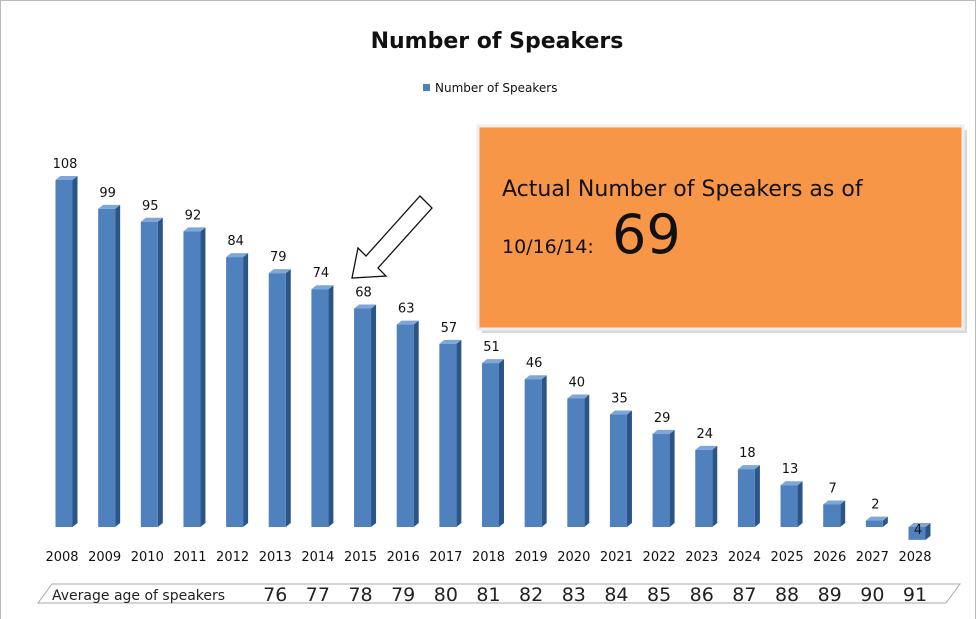 The height and width of the screenshot is (619, 976). Describe the element at coordinates (702, 595) in the screenshot. I see `age-label: 86` at that location.